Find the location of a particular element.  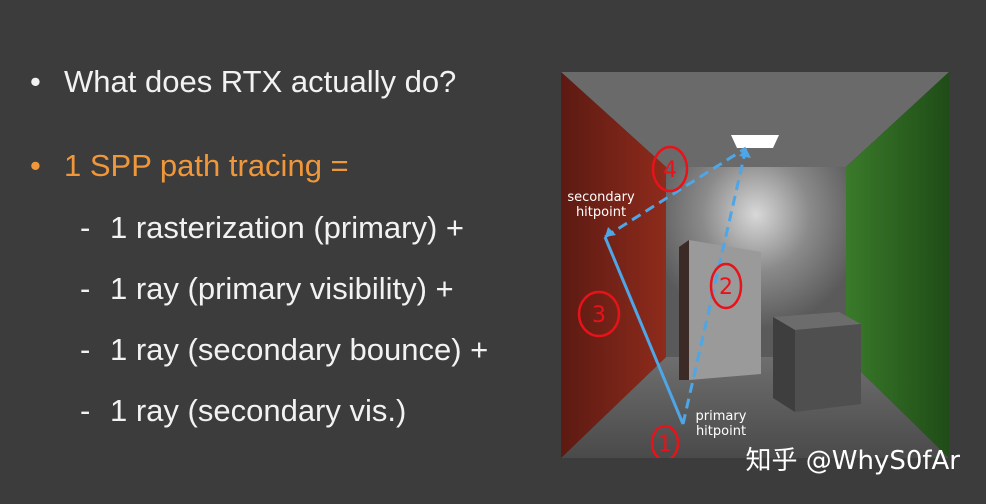

left-wall is located at coordinates (613, 265).